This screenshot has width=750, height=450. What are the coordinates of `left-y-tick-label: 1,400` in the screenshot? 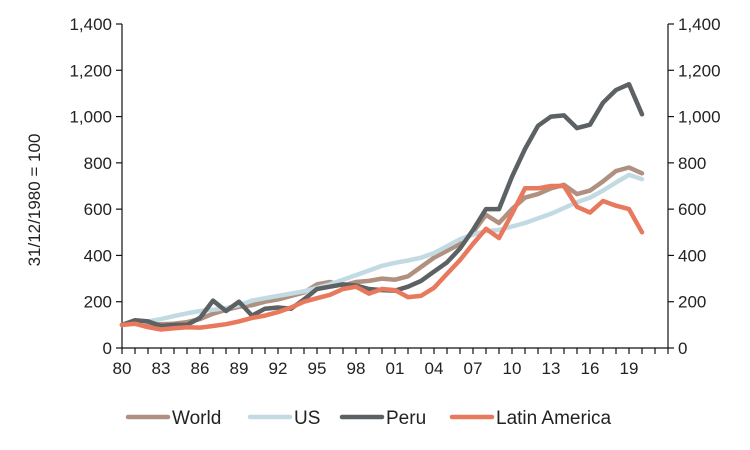 It's located at (90, 24).